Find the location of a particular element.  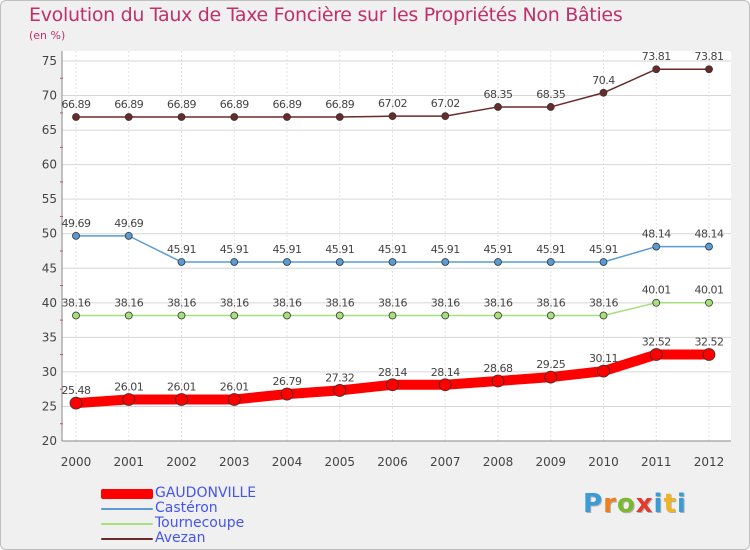

data-label: 32.52 is located at coordinates (709, 341).